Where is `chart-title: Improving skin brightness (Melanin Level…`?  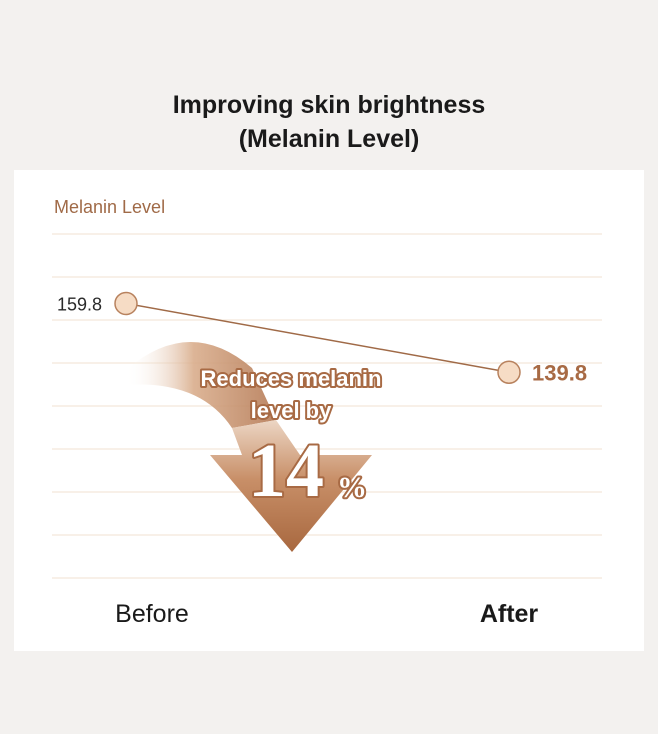
chart-title: Improving skin brightness (Melanin Level… is located at coordinates (329, 122).